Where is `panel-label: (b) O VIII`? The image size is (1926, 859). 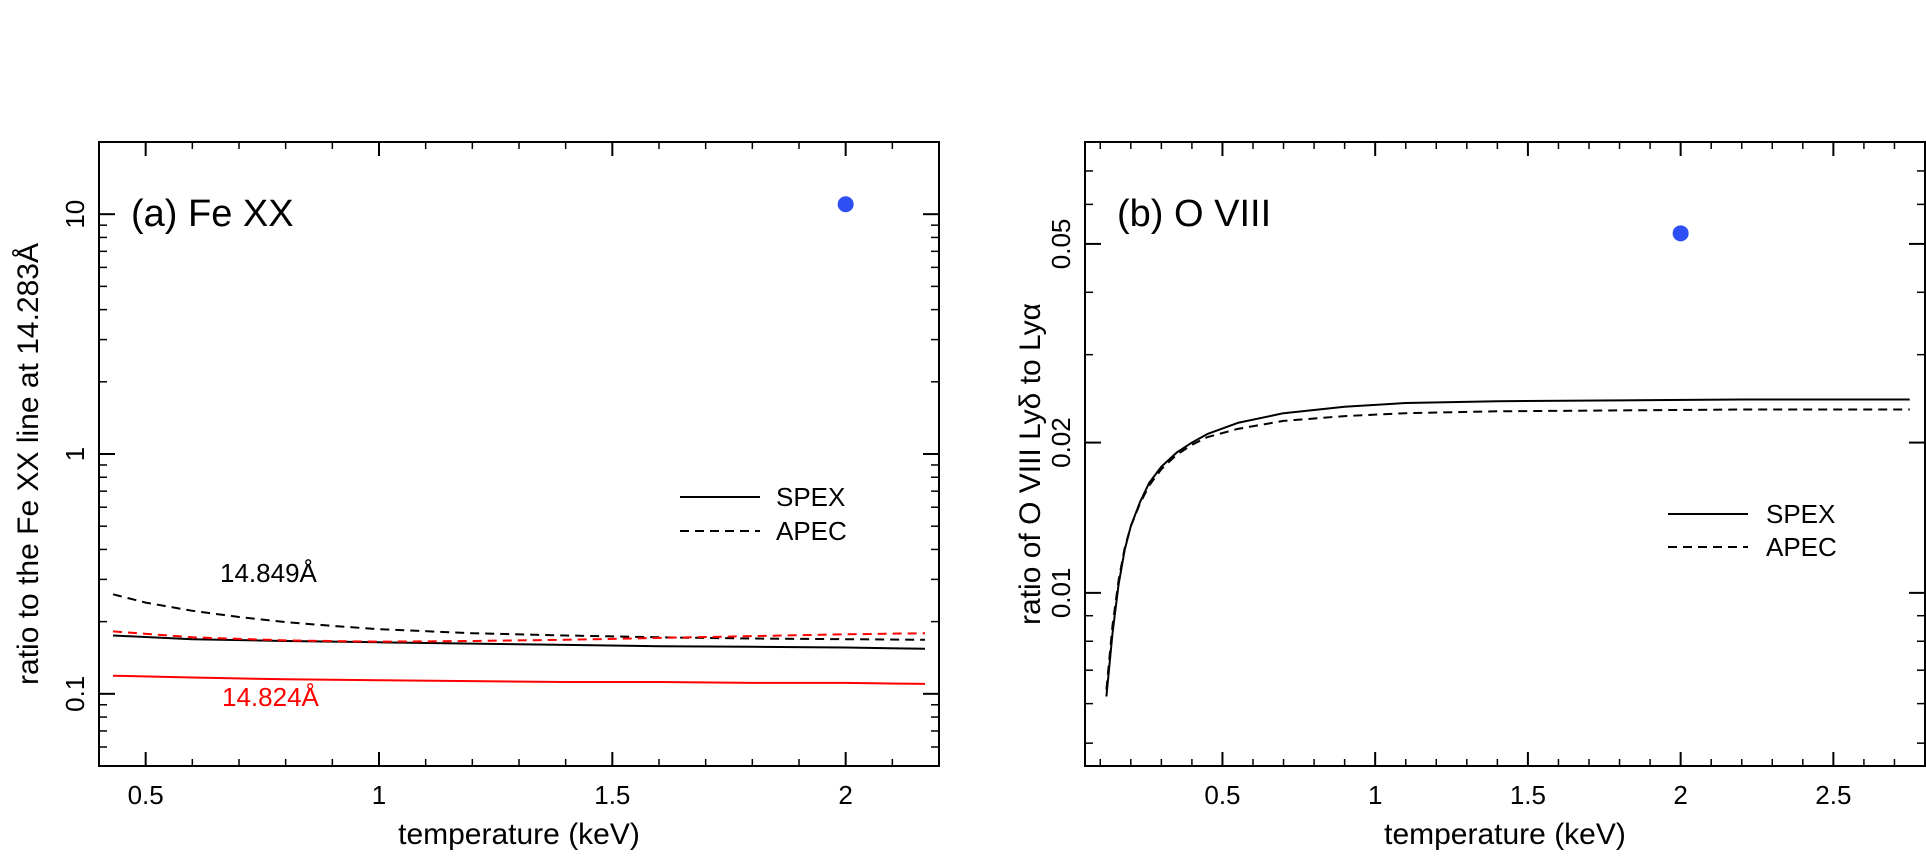 panel-label: (b) O VIII is located at coordinates (1194, 214).